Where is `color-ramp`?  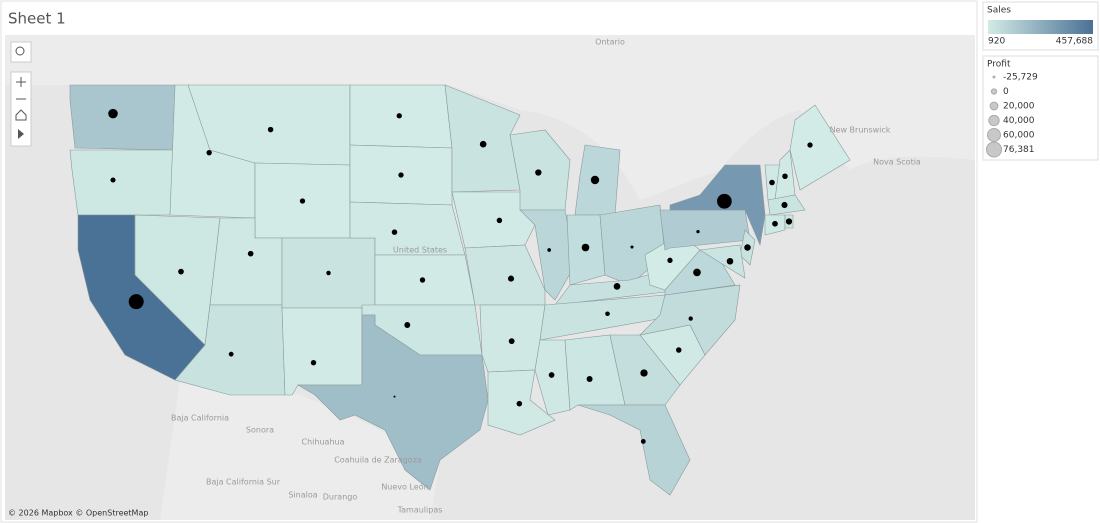 color-ramp is located at coordinates (1040, 27).